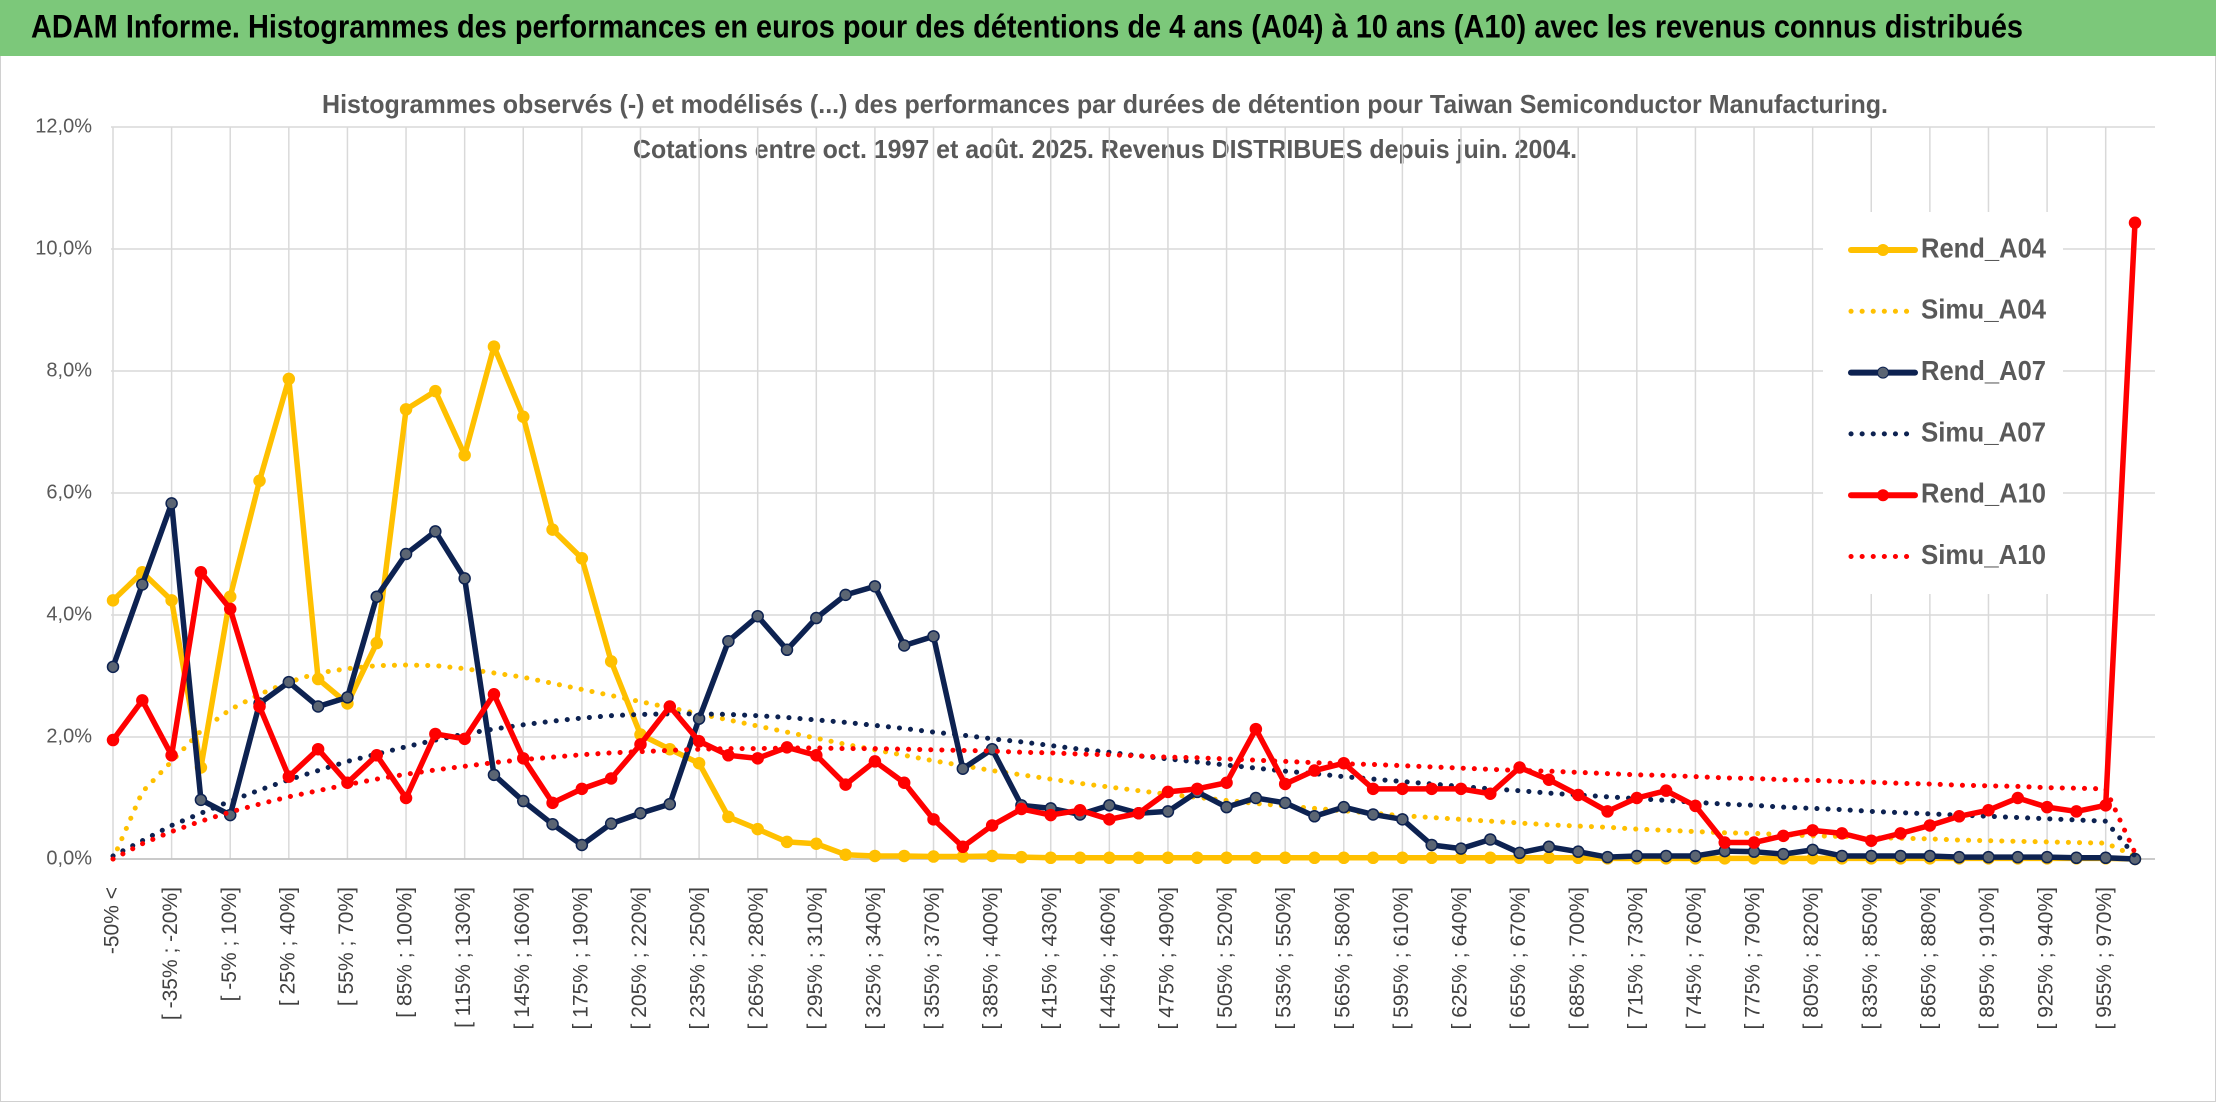 Image resolution: width=2216 pixels, height=1102 pixels. Describe the element at coordinates (1460, 958) in the screenshot. I see `x-tick-label: [ 625% ; 640%]` at that location.